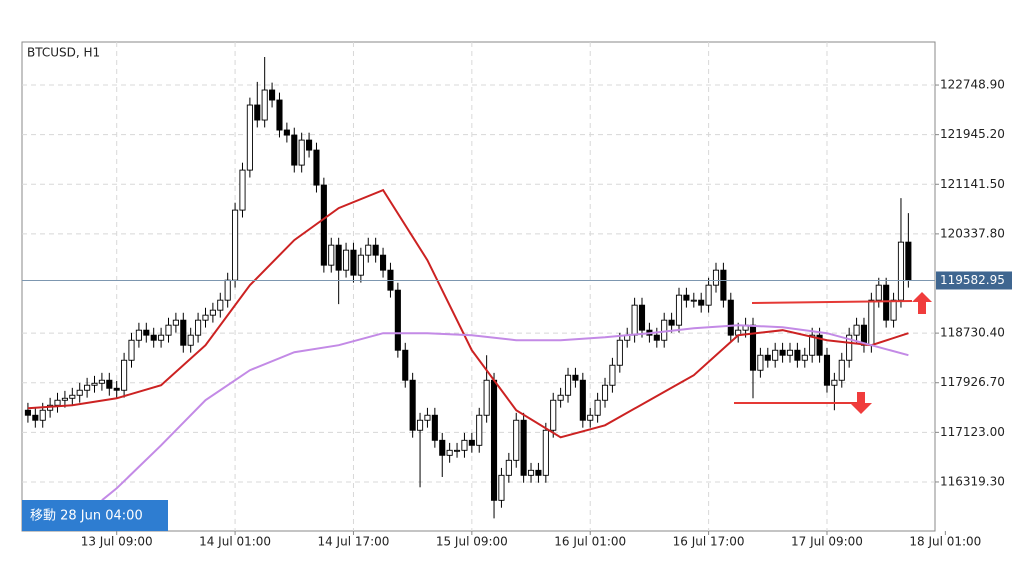 Image resolution: width=1024 pixels, height=576 pixels. I want to click on jump-button-label: 移動 28 Jun 04:00, so click(86, 516).